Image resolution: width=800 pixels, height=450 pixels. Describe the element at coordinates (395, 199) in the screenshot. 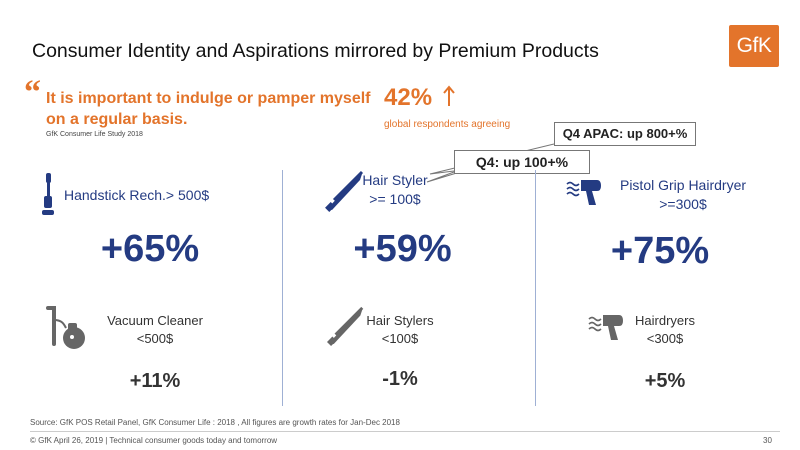

I see `col2-top-label-line: >= 100$` at that location.